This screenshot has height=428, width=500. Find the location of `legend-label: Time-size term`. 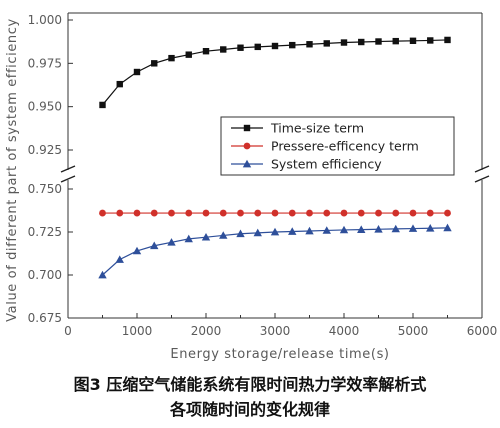

legend-label: Time-size term is located at coordinates (317, 128).